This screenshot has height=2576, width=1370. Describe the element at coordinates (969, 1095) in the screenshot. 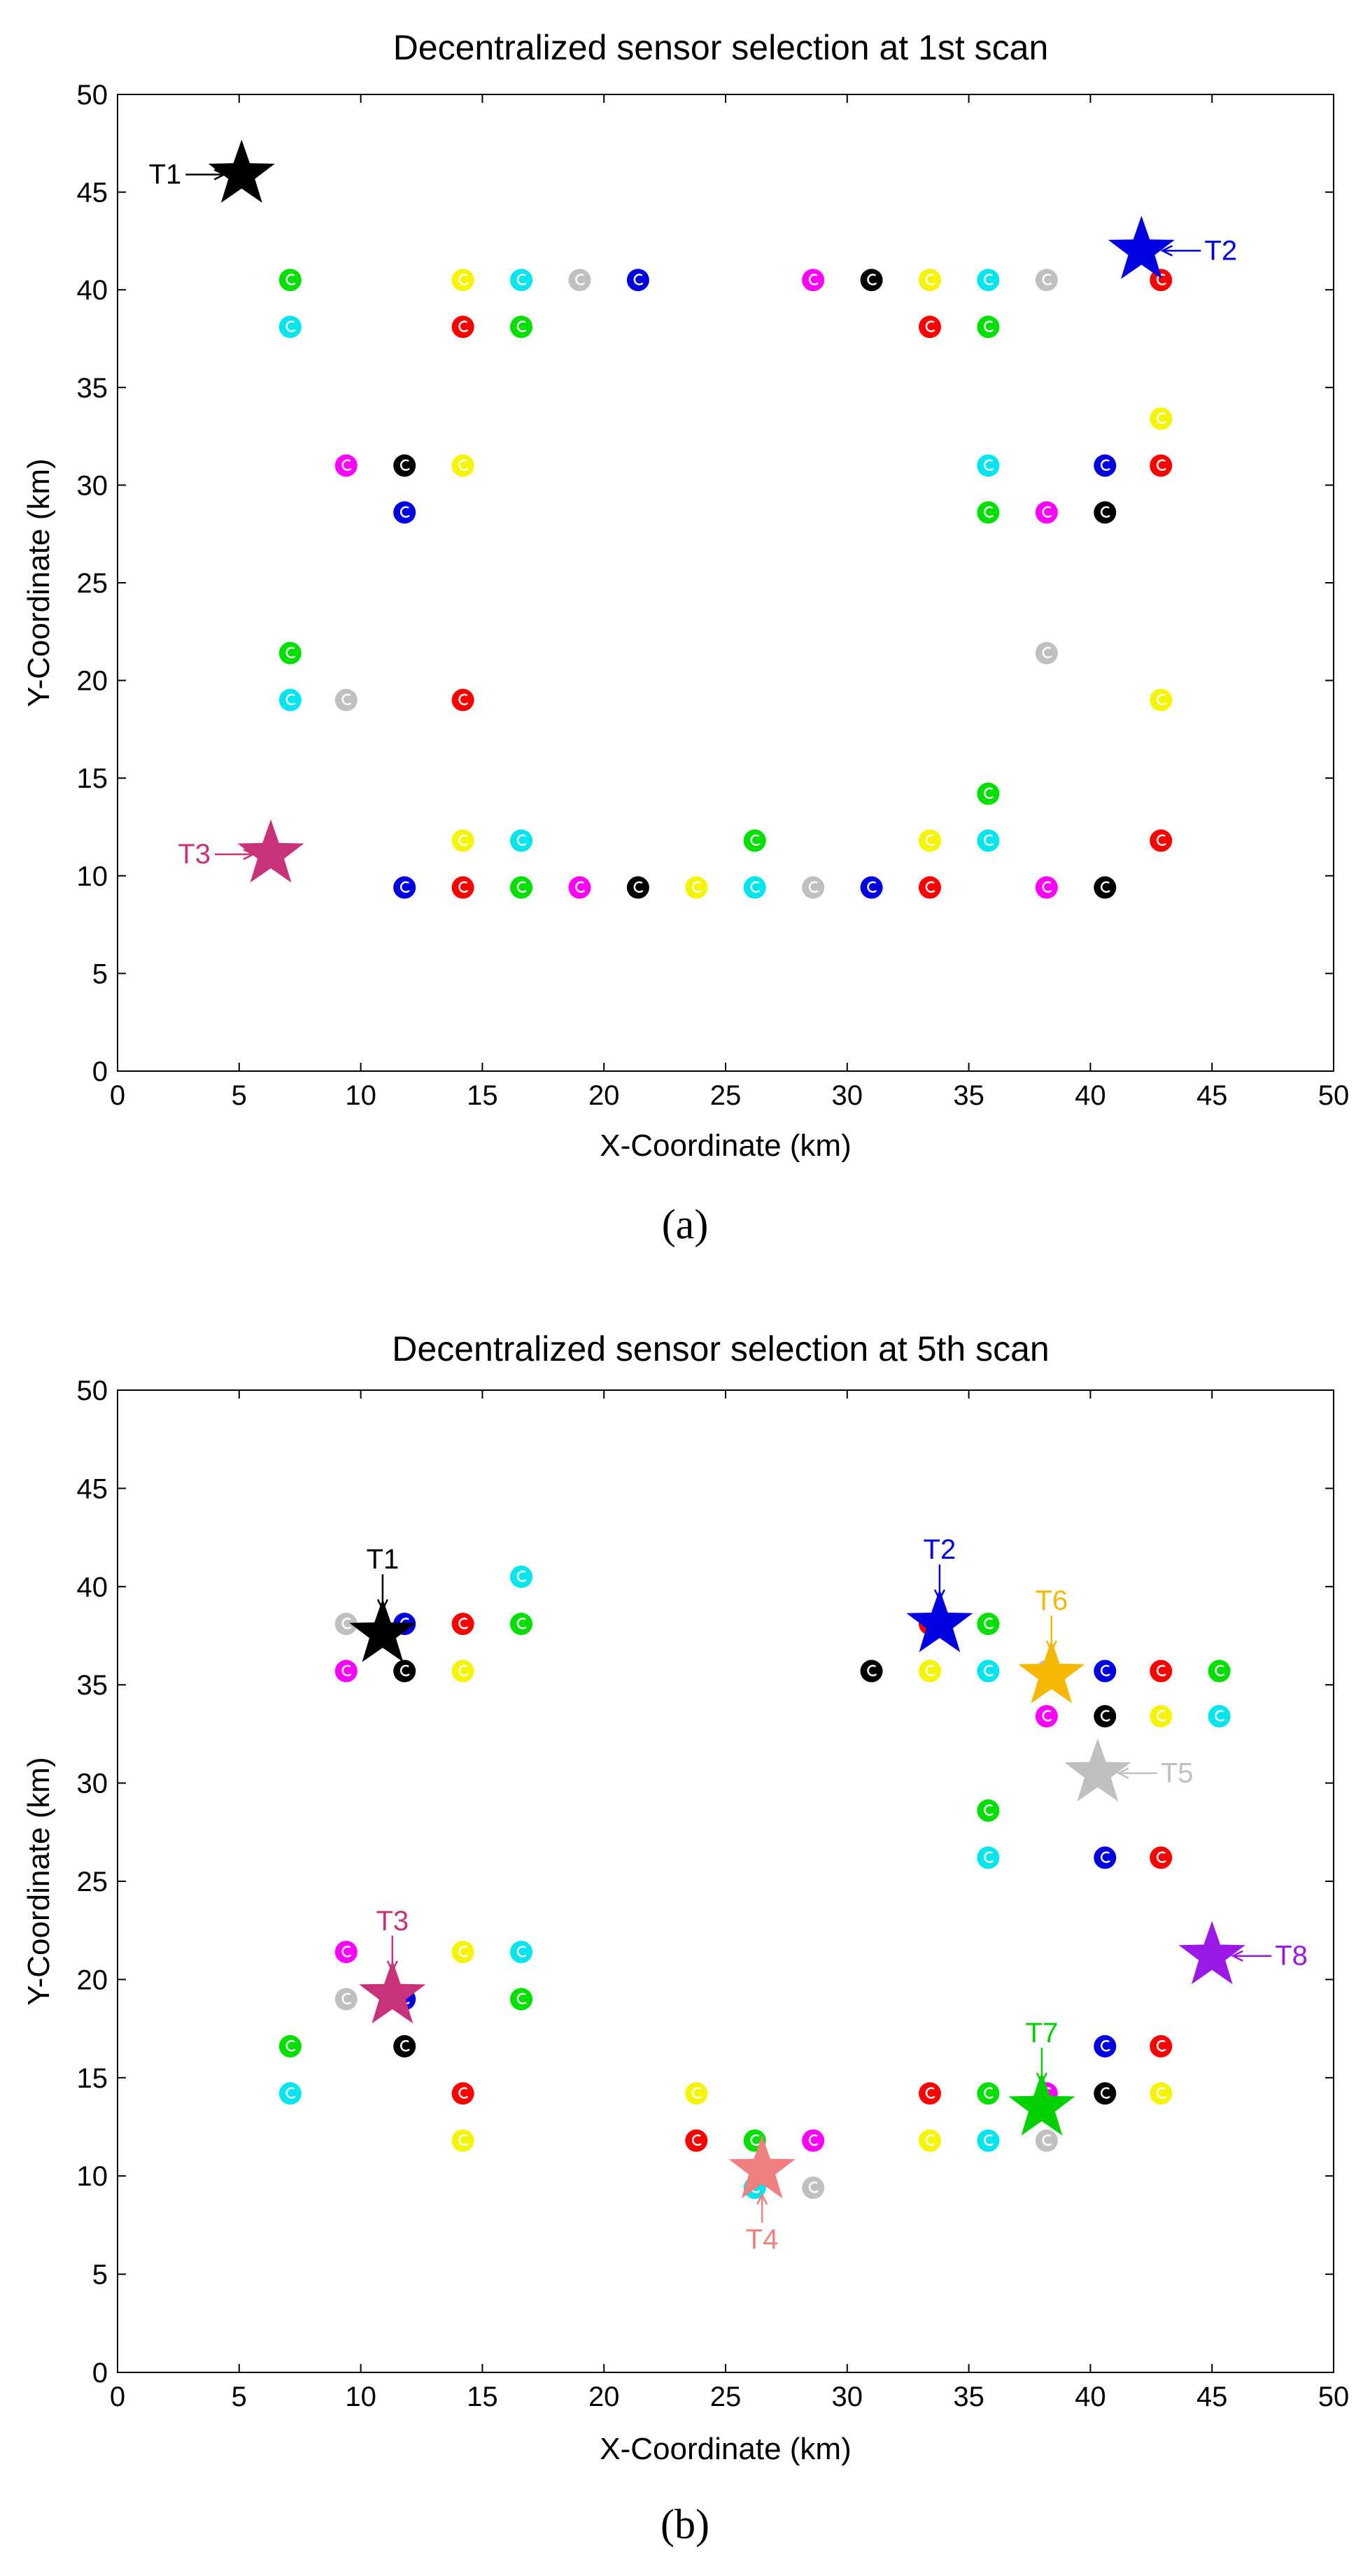

I see `x-tick-label: 35` at that location.